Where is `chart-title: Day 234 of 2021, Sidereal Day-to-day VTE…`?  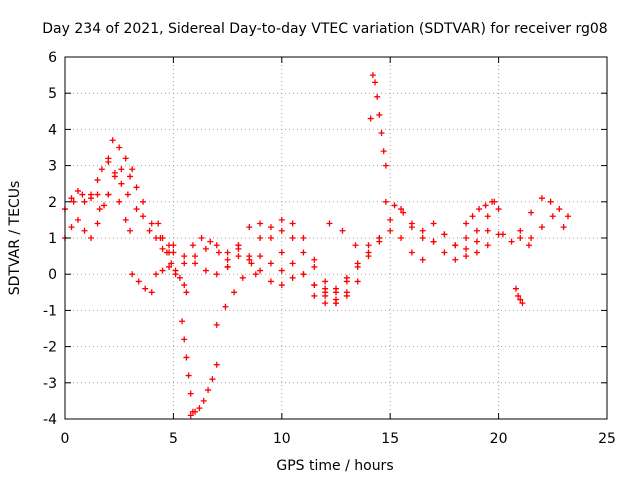
chart-title: Day 234 of 2021, Sidereal Day-to-day VTE… is located at coordinates (324, 29).